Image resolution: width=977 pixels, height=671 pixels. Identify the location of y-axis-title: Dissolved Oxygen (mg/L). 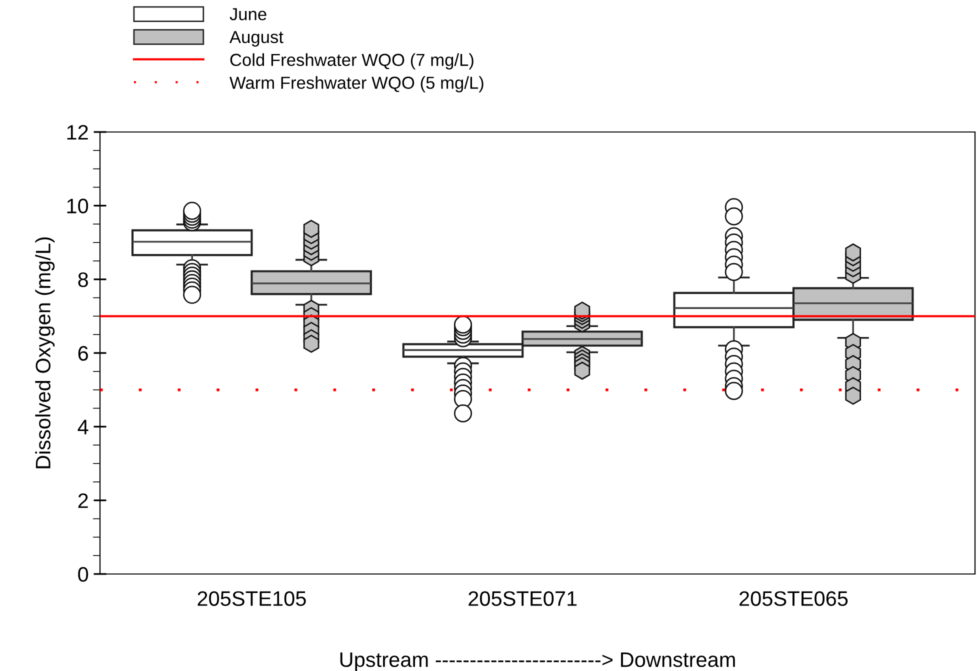
(45, 352).